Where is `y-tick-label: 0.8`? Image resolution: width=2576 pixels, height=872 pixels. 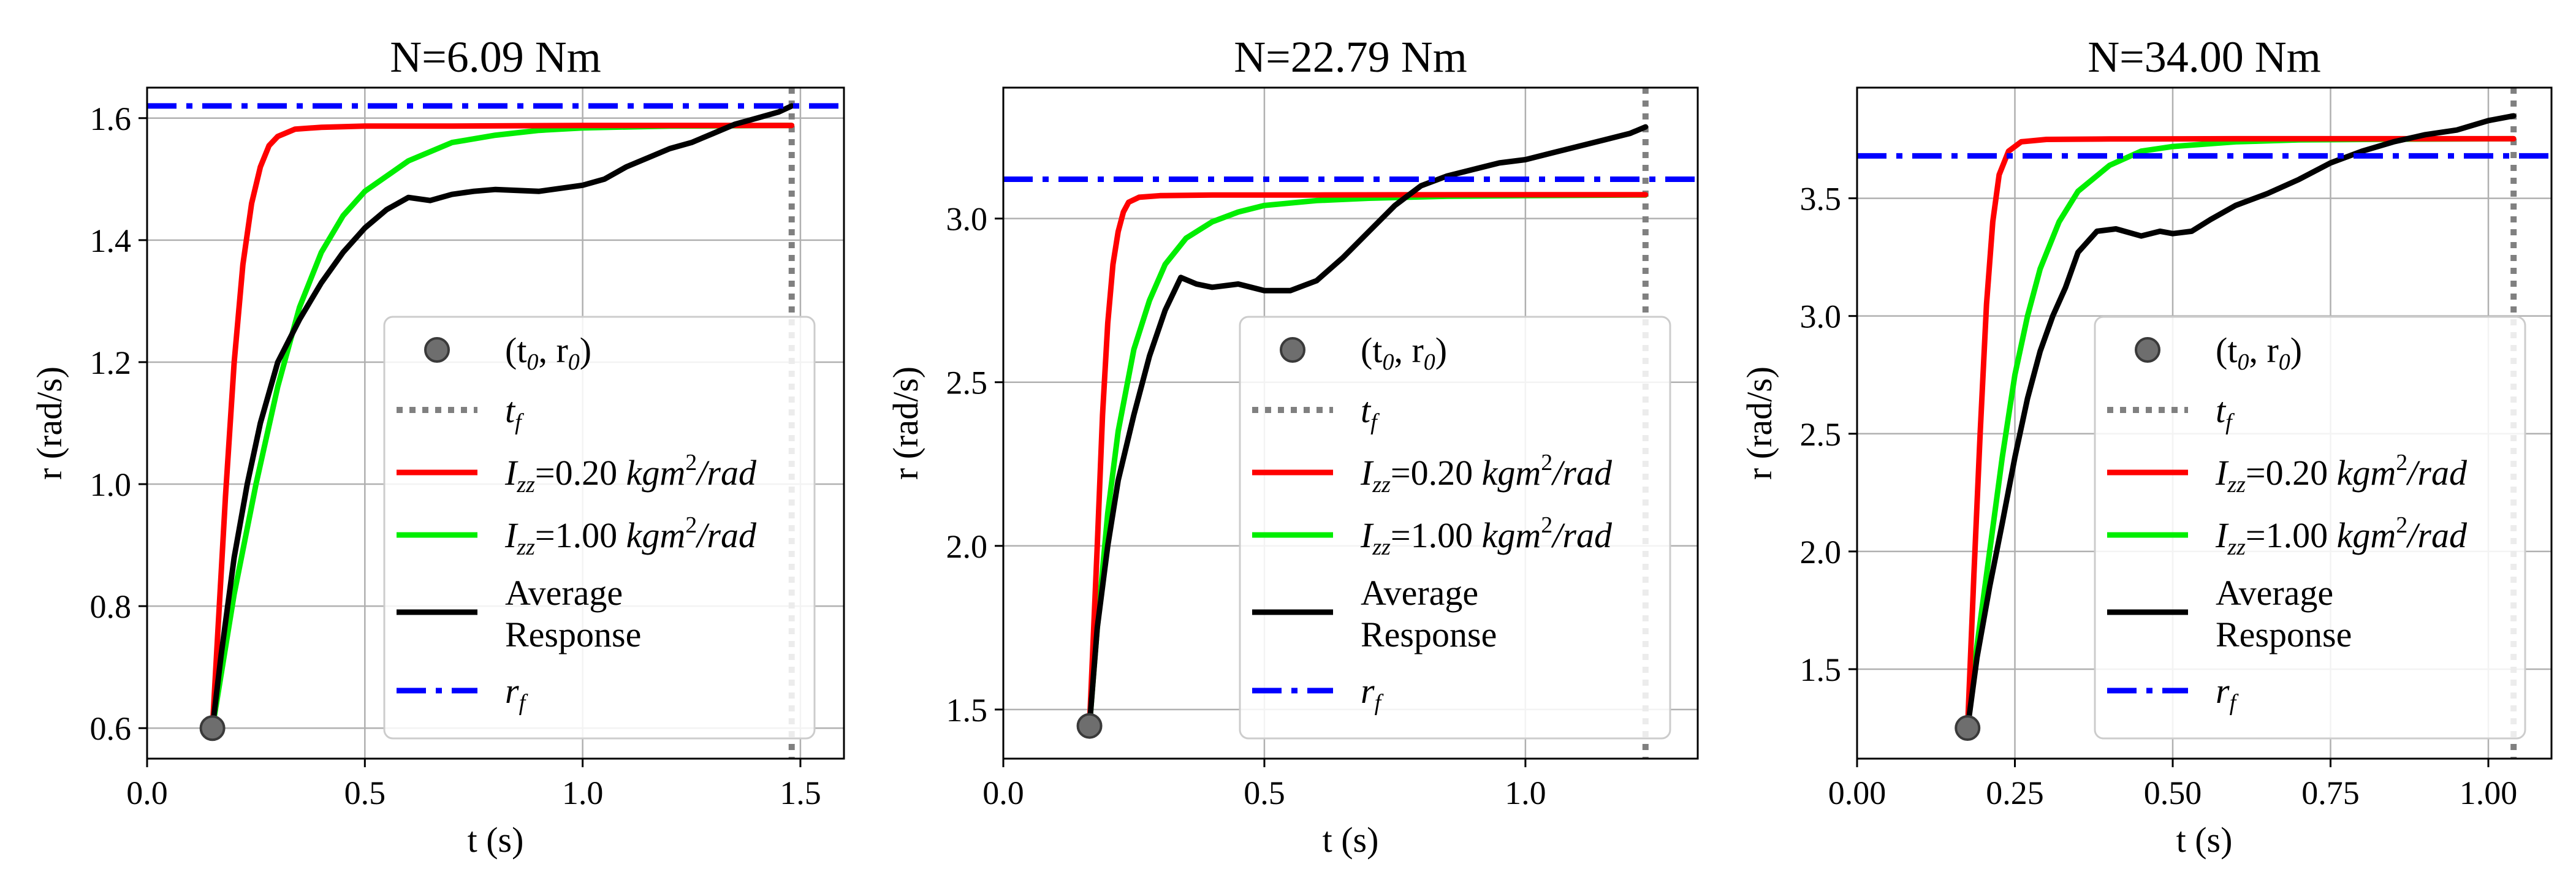
y-tick-label: 0.8 is located at coordinates (111, 606).